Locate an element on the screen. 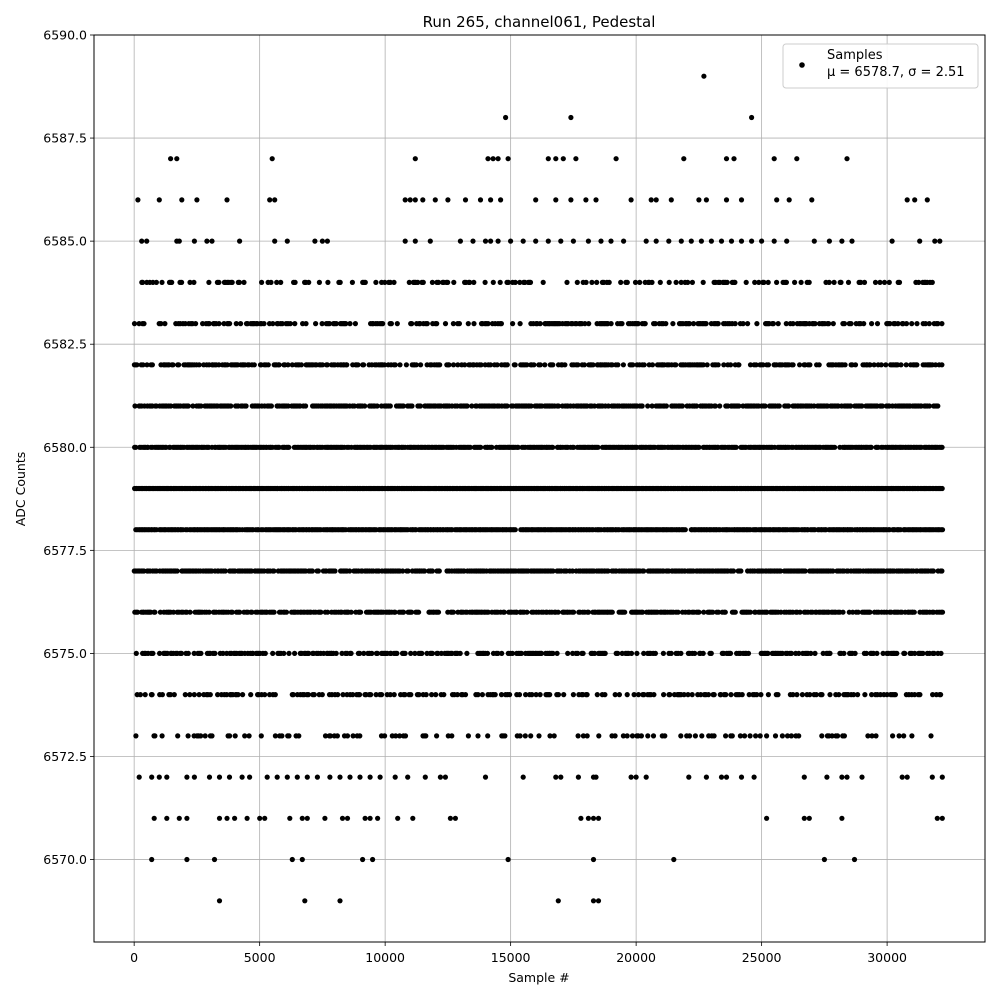  x-tick-label: 15000 is located at coordinates (511, 957).